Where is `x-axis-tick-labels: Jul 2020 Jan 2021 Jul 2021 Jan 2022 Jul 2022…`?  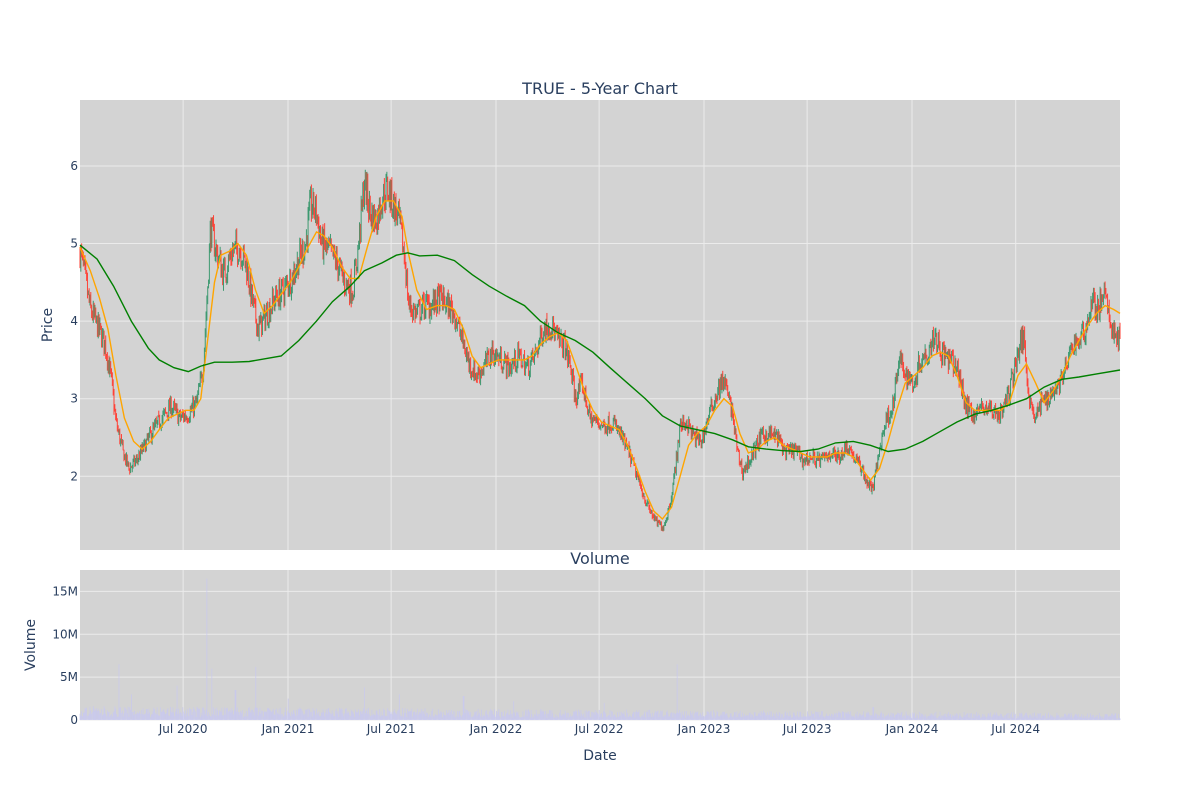
x-axis-tick-labels: Jul 2020 Jan 2021 Jul 2021 Jan 2022 Jul 2022… is located at coordinates (599, 729).